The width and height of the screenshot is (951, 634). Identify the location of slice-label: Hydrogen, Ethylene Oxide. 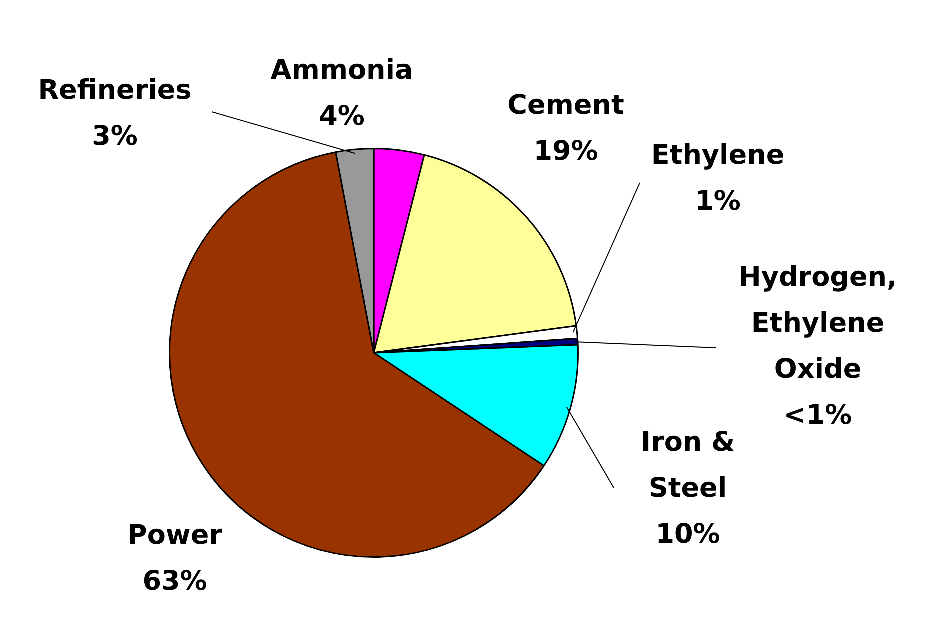
(818, 324).